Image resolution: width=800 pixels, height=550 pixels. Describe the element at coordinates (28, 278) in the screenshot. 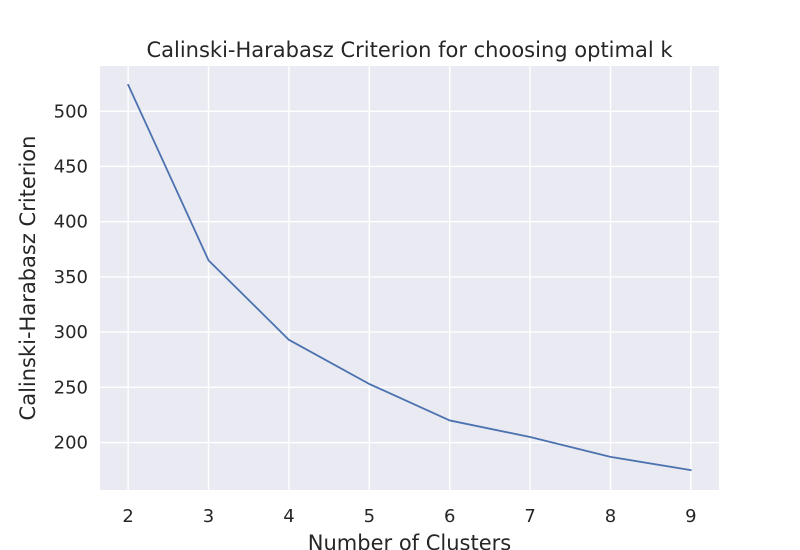

I see `y-axis-label: Calinski-Harabasz Criterion` at that location.